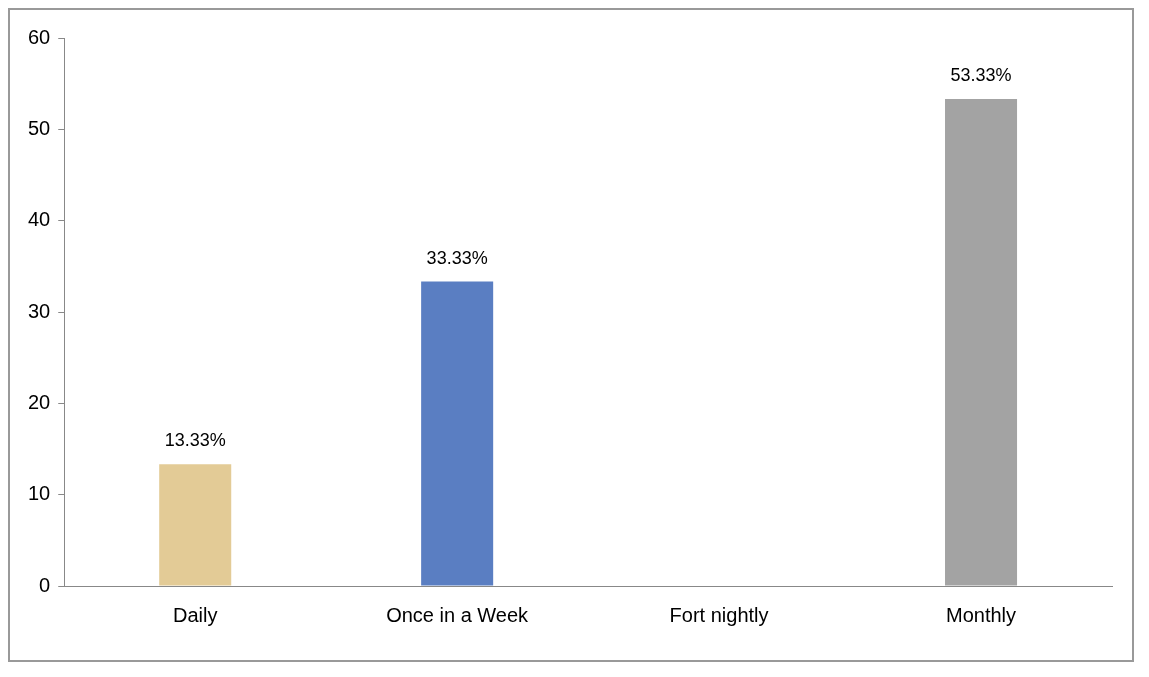 The height and width of the screenshot is (677, 1149). What do you see at coordinates (457, 257) in the screenshot?
I see `data-label: 33.33%` at bounding box center [457, 257].